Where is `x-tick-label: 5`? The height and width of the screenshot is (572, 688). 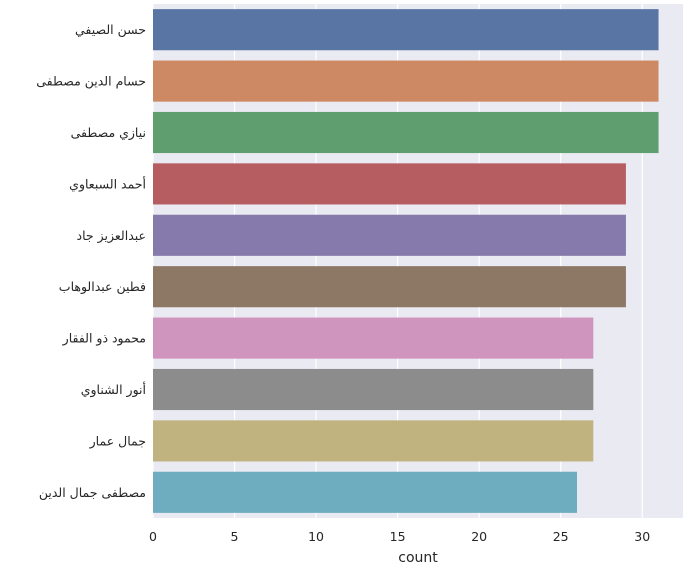
x-tick-label: 5 is located at coordinates (235, 536).